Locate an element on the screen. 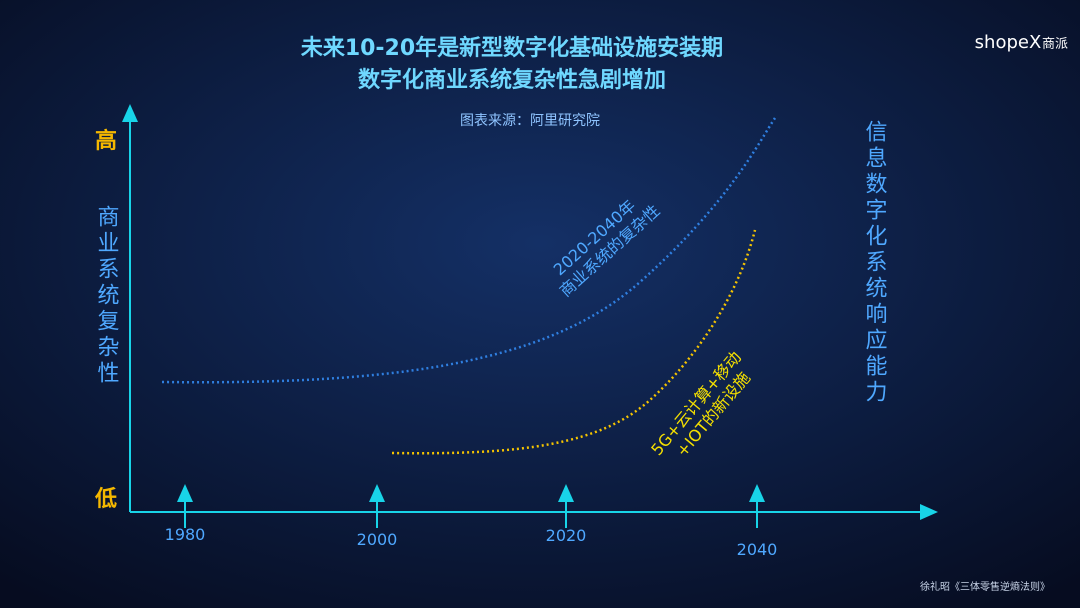 This screenshot has height=608, width=1080. x-tick-label: 1980 is located at coordinates (185, 534).